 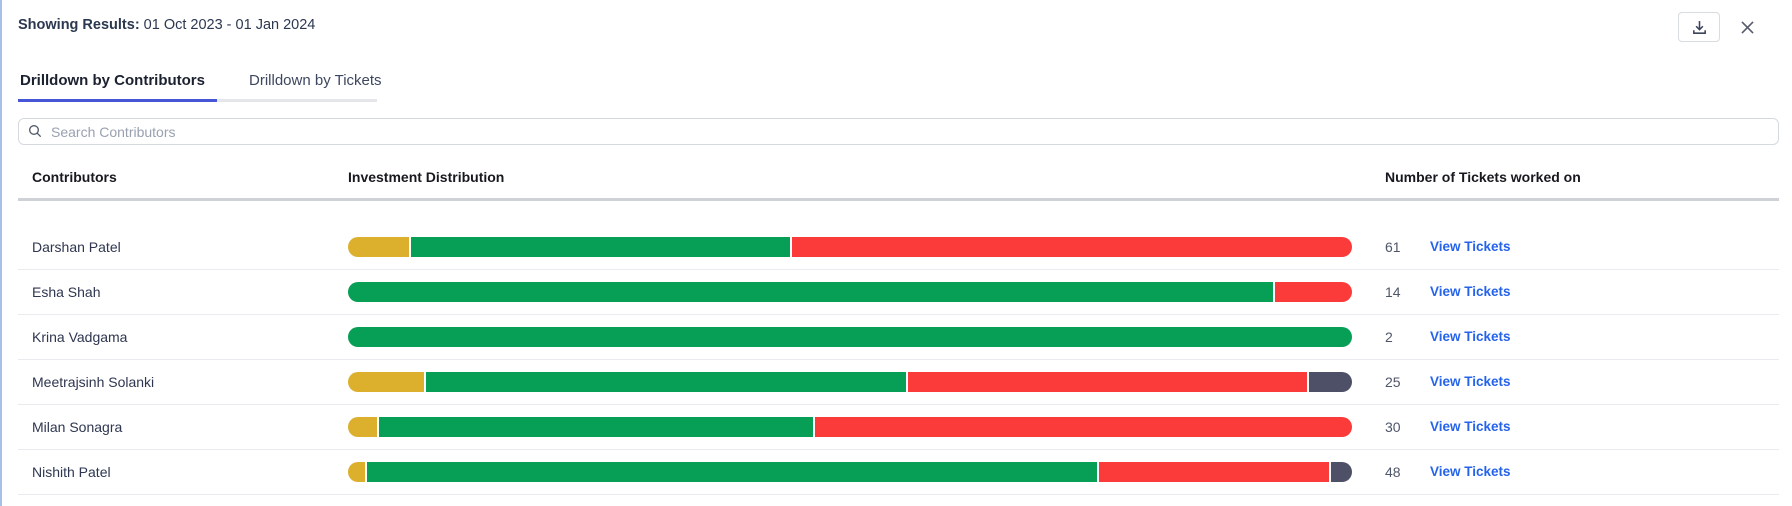 What do you see at coordinates (117, 100) in the screenshot?
I see `active-tab-indicator` at bounding box center [117, 100].